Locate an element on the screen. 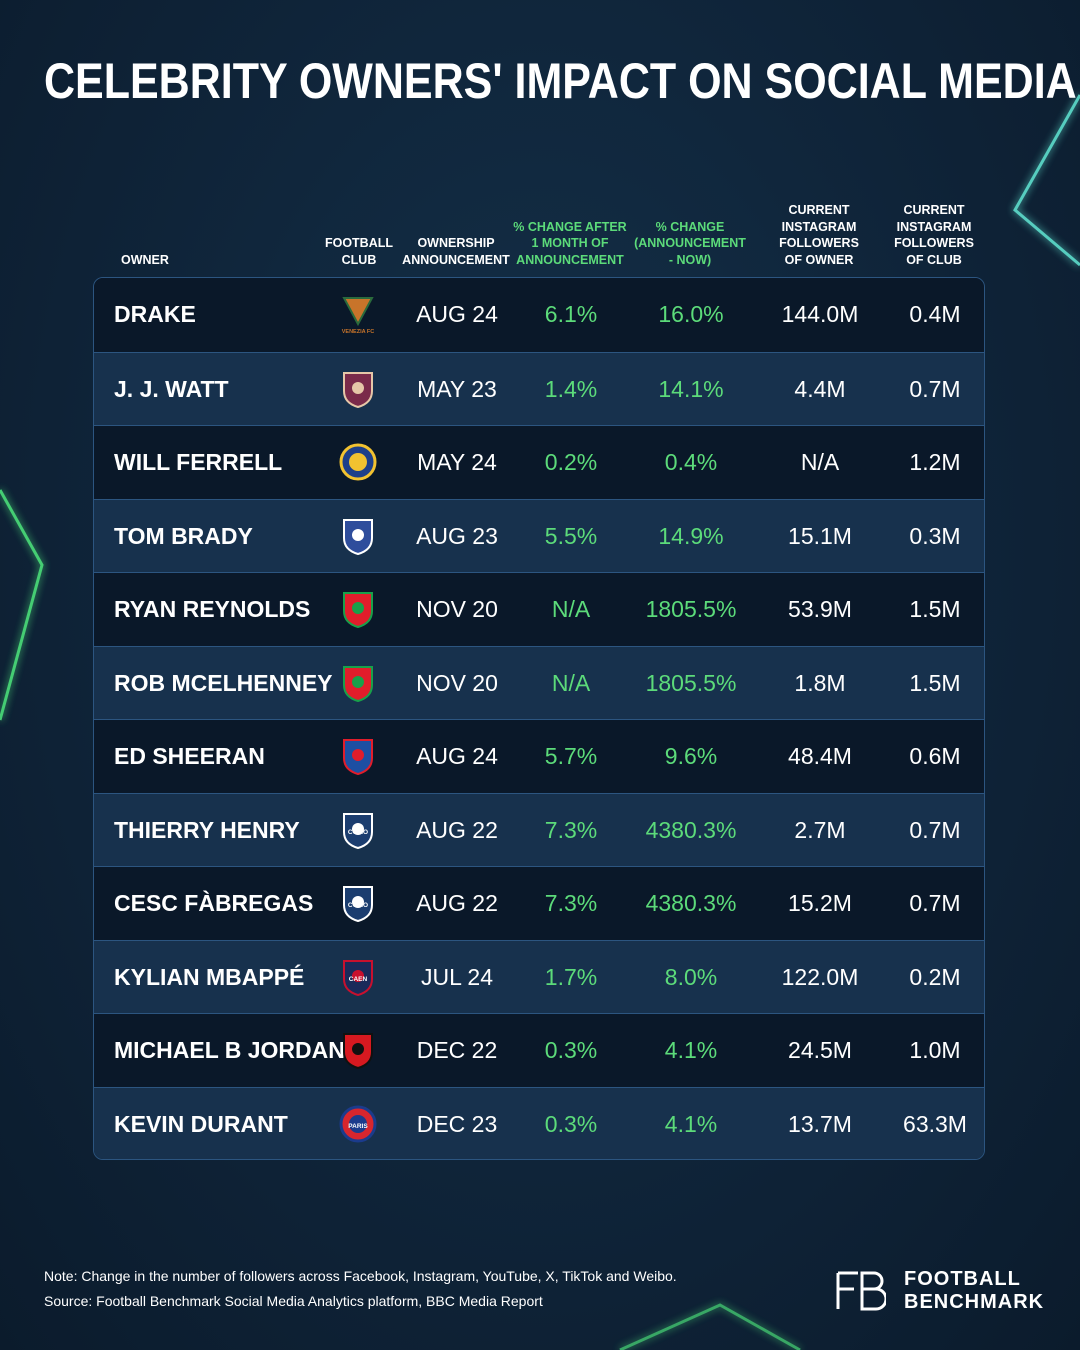 The image size is (1080, 1350). page-title: CELEBRITY OWNERS' IMPACT ON SOCIAL MEDIA is located at coordinates (560, 81).